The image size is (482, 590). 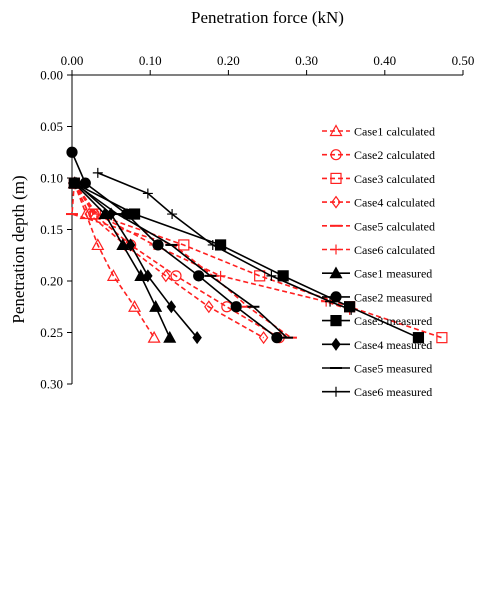 I want to click on series-case4-measured, so click(x=136, y=260).